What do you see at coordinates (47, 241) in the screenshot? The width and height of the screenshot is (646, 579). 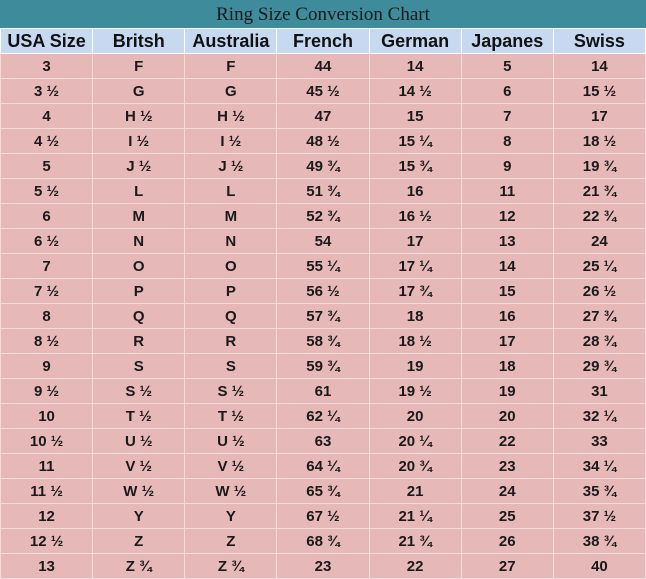 I see `table-cell: 6 ½` at bounding box center [47, 241].